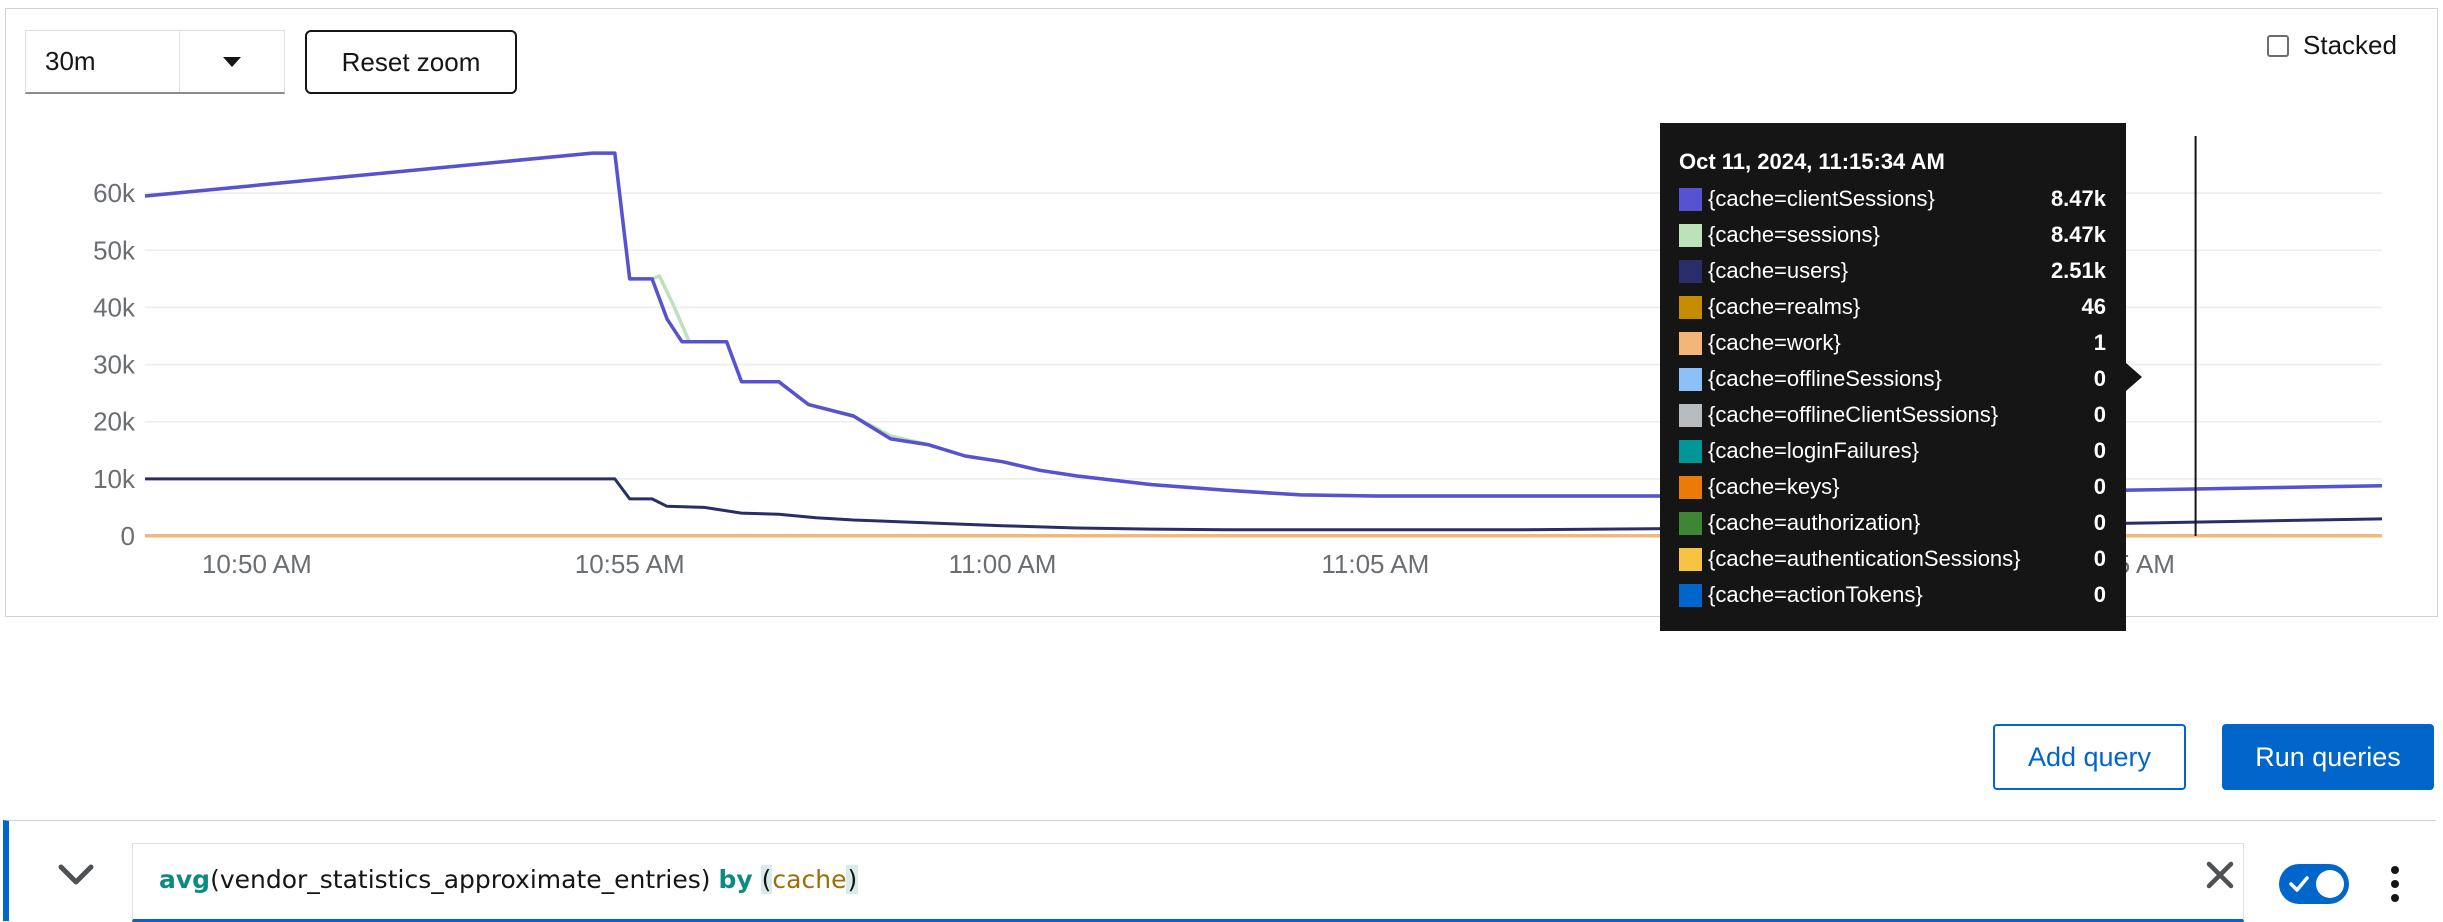  What do you see at coordinates (1892, 307) in the screenshot?
I see `tooltip-row: {cache=realms} 46` at bounding box center [1892, 307].